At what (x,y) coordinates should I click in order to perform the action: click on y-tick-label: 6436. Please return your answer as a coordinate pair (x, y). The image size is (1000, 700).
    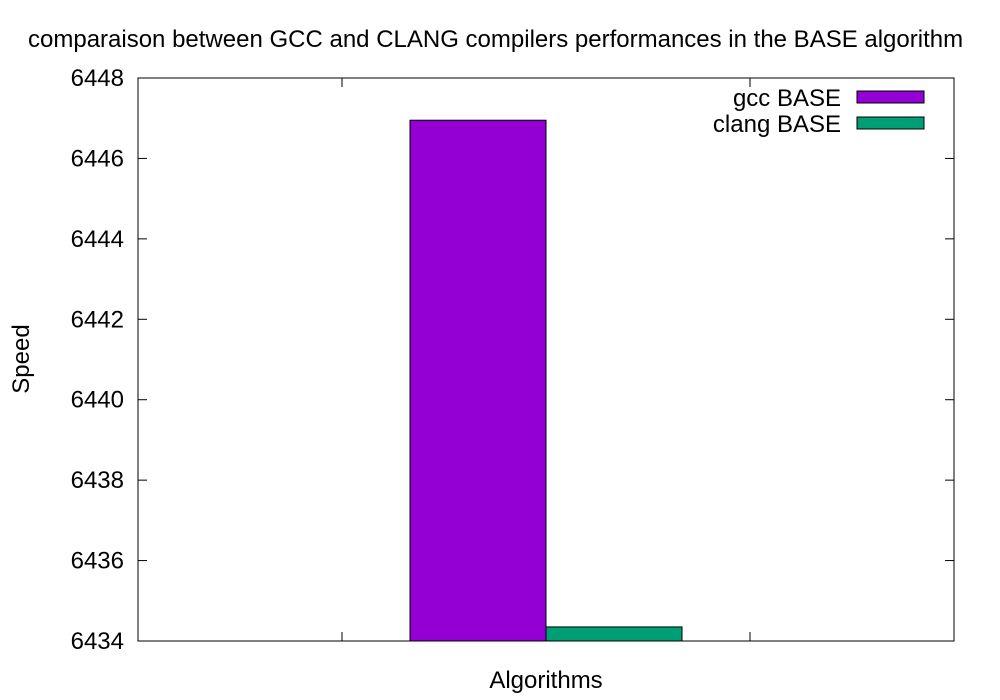
    Looking at the image, I should click on (97, 561).